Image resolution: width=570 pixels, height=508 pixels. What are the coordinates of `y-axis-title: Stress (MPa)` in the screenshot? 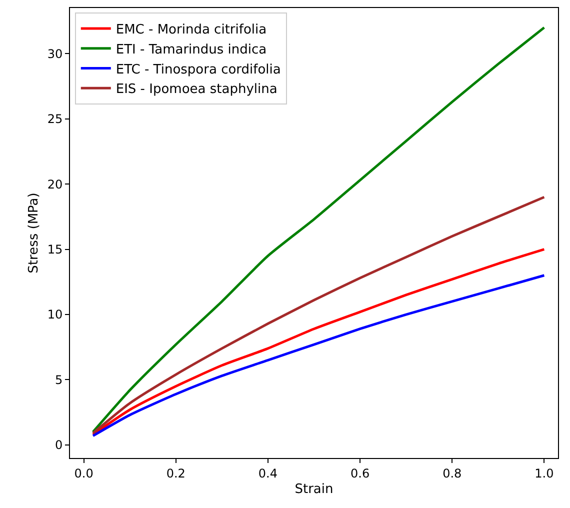 It's located at (34, 233).